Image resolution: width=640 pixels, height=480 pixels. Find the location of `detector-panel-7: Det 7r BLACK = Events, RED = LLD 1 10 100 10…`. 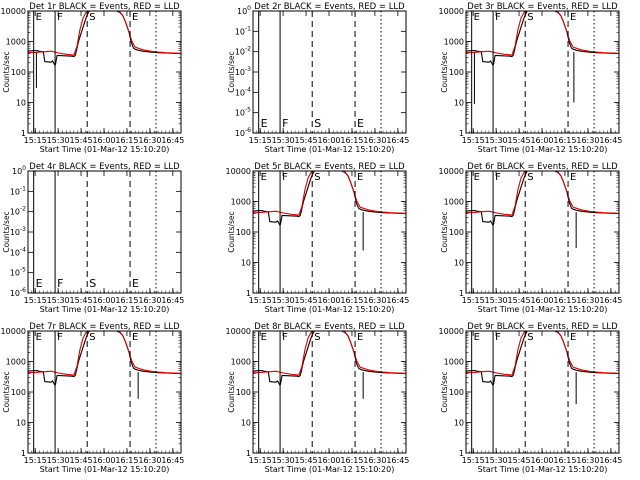

detector-panel-7: Det 7r BLACK = Events, RED = LLD 1 10 100 10… is located at coordinates (93, 398).